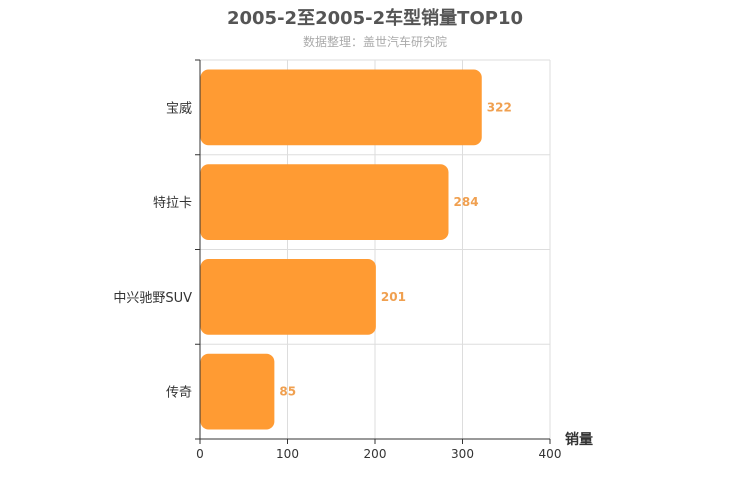 This screenshot has width=750, height=500. Describe the element at coordinates (287, 392) in the screenshot. I see `bar-value-label: 85` at that location.